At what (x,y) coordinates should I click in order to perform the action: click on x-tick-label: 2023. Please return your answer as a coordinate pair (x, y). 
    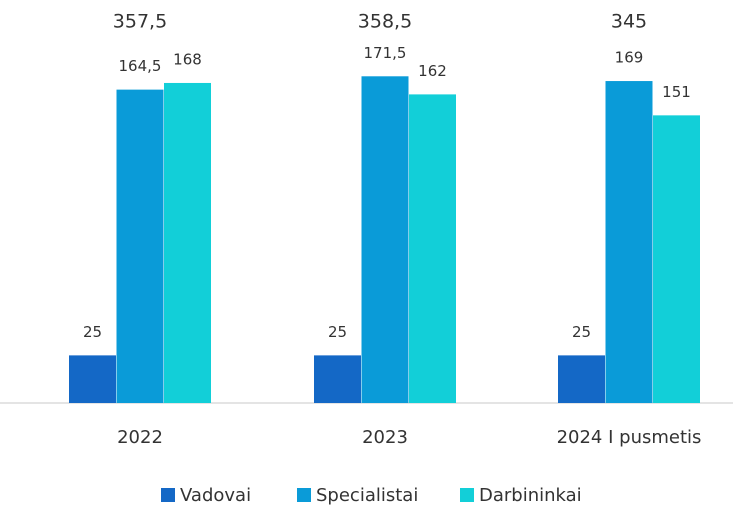
    Looking at the image, I should click on (385, 437).